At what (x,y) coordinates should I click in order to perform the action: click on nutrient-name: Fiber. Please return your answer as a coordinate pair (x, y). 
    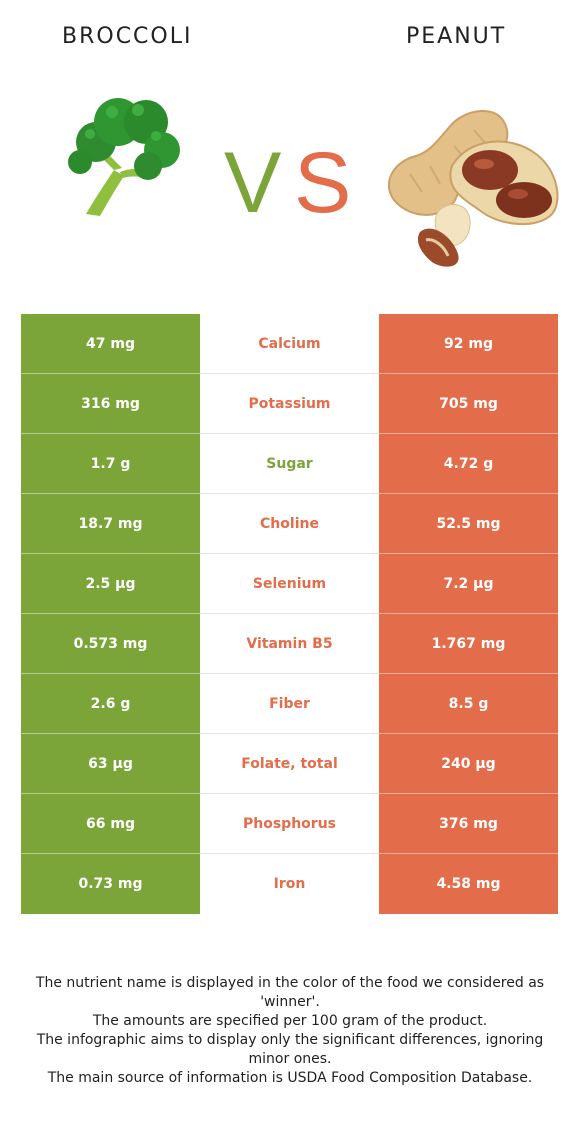
    Looking at the image, I should click on (289, 704).